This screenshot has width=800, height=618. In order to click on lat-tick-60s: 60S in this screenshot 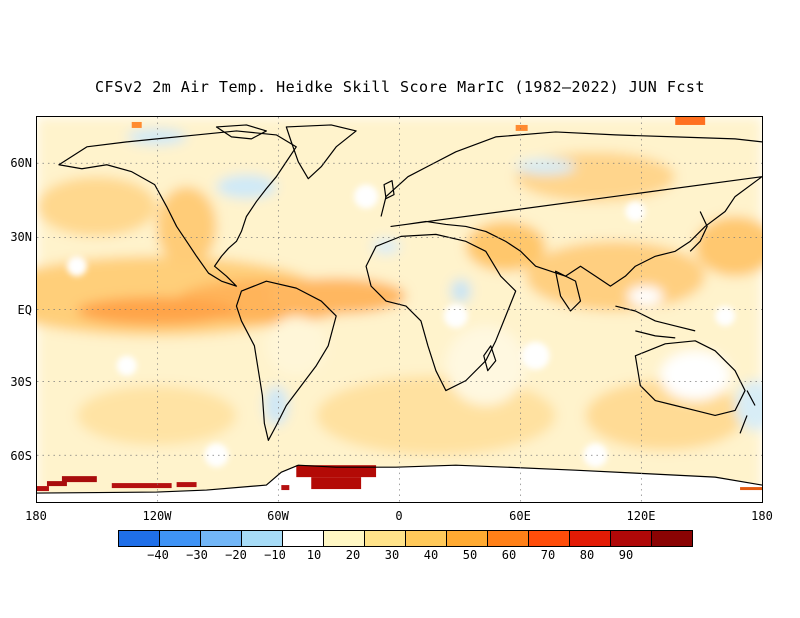, I will do `click(21, 456)`.